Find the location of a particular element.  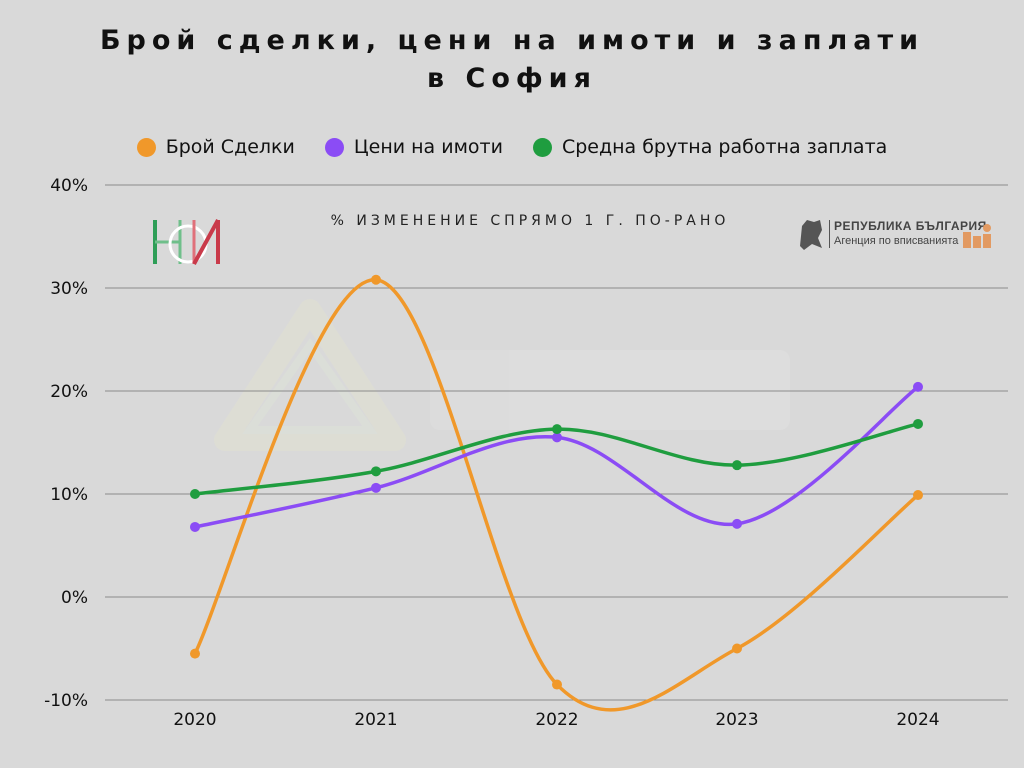

y-tick-label: 20% is located at coordinates (69, 392).